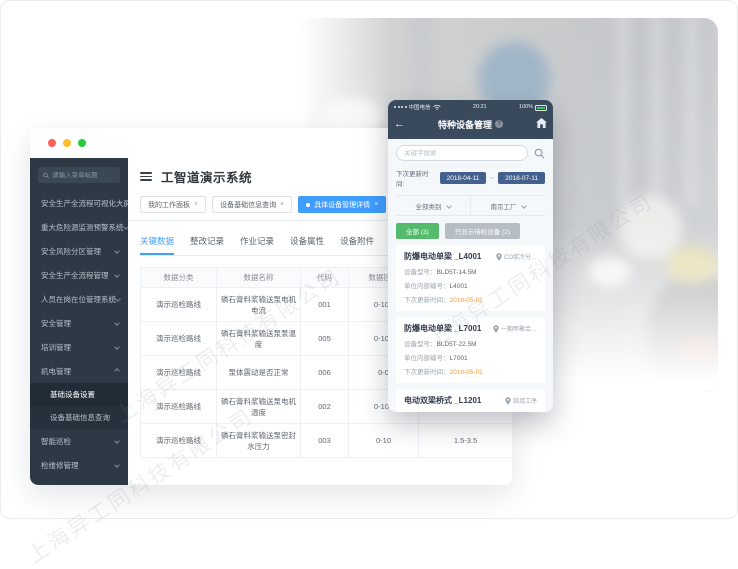 Image resolution: width=738 pixels, height=569 pixels. What do you see at coordinates (258, 440) in the screenshot?
I see `table-cell: 磷石膏料浆输送泵密封水压力` at bounding box center [258, 440].